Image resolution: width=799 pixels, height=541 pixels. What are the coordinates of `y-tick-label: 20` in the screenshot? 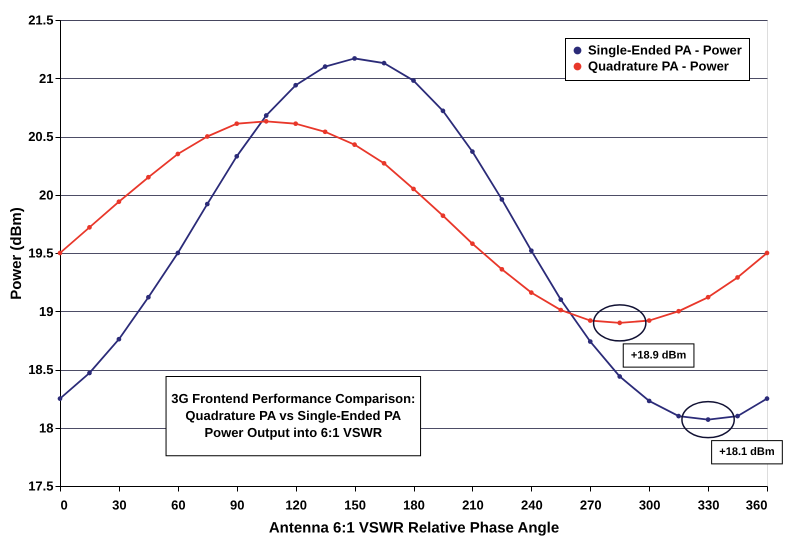 It's located at (46, 194).